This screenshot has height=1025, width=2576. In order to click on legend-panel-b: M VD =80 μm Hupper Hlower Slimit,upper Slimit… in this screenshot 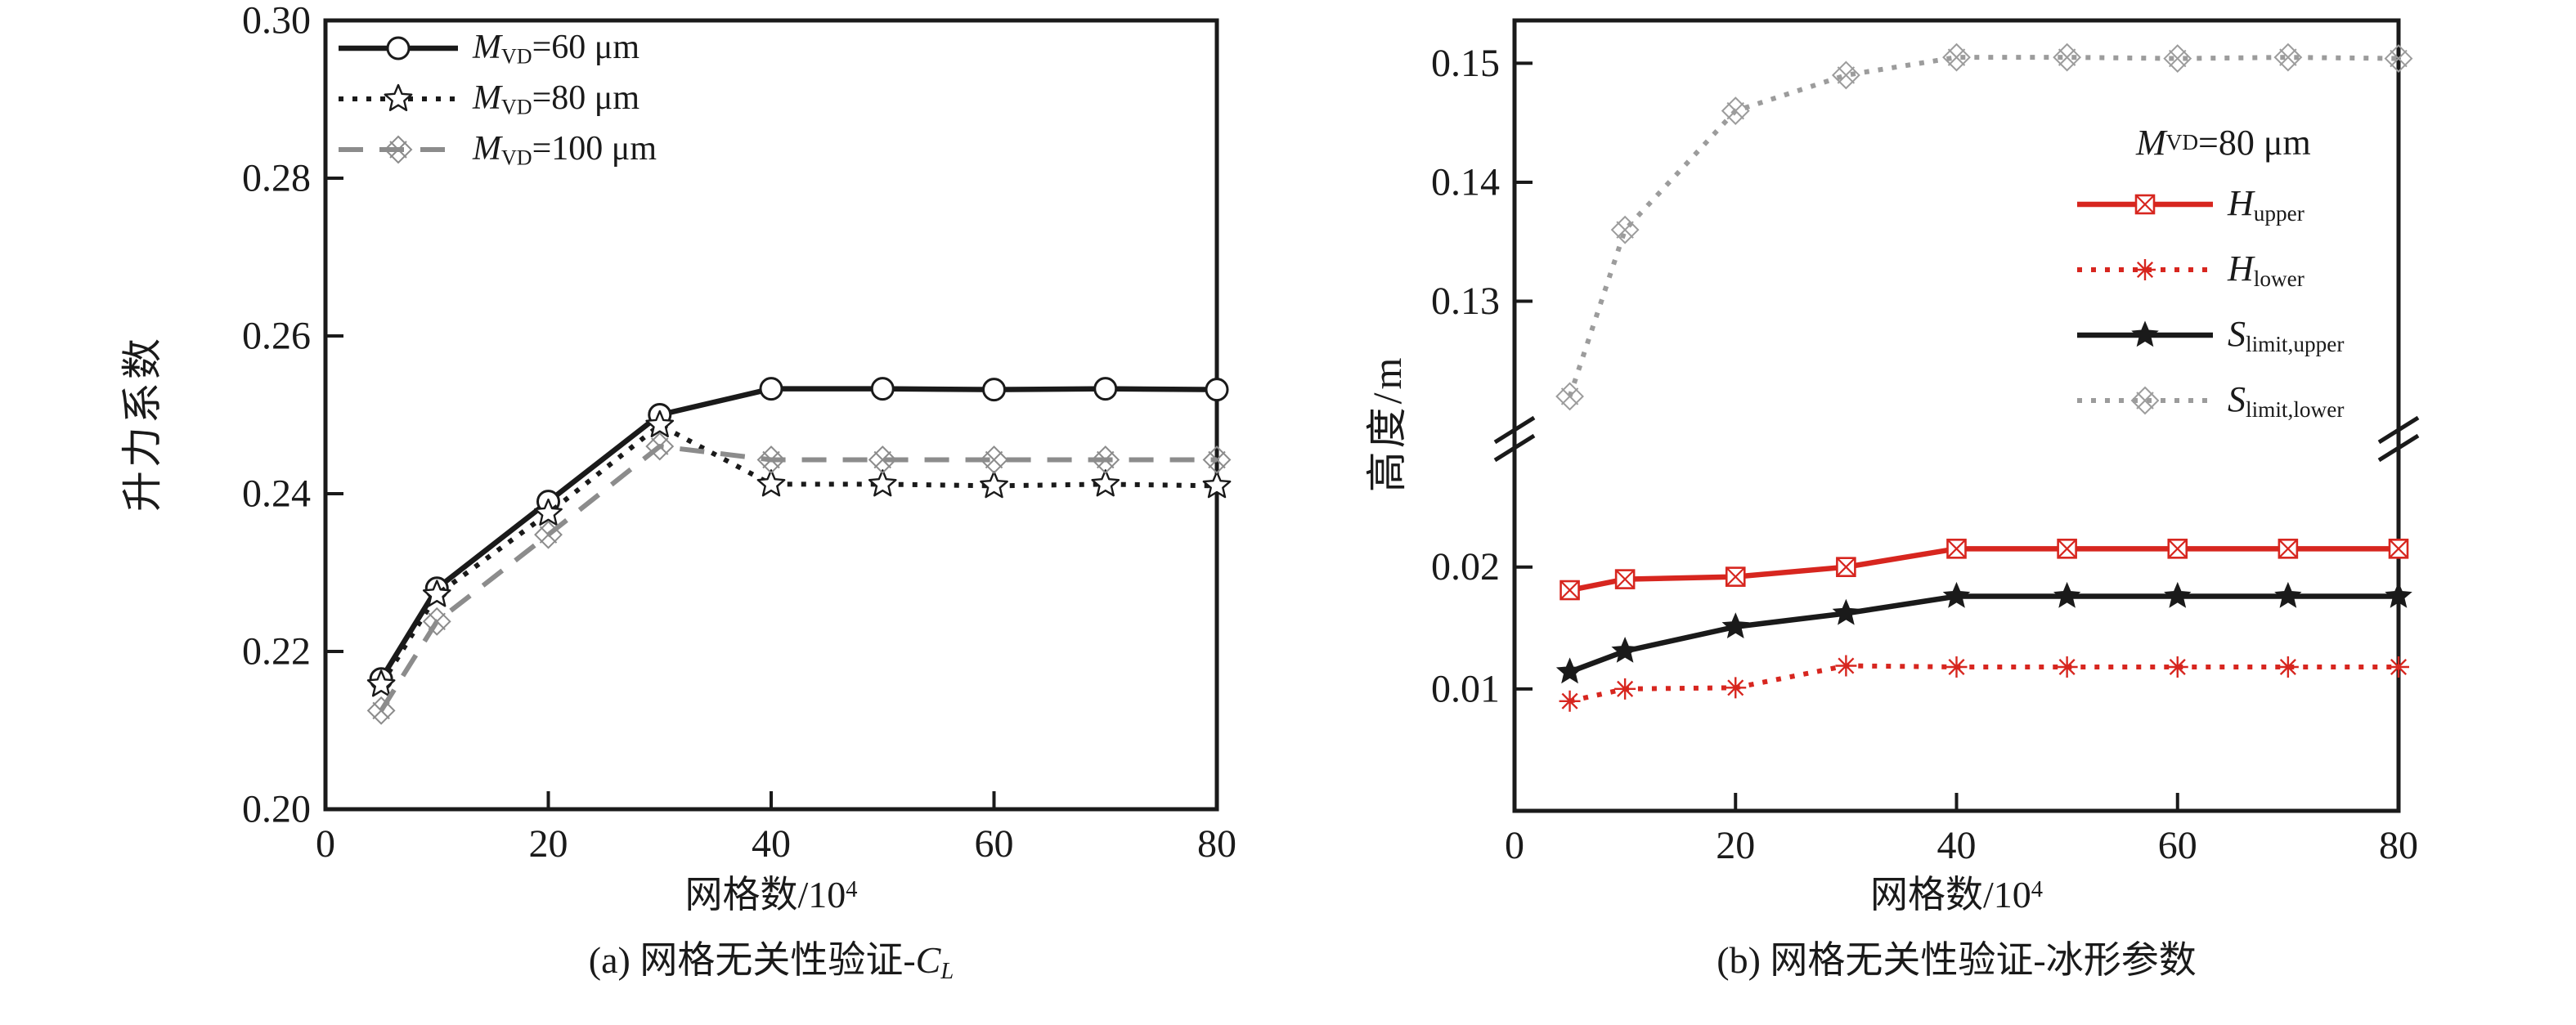, I will do `click(2210, 273)`.